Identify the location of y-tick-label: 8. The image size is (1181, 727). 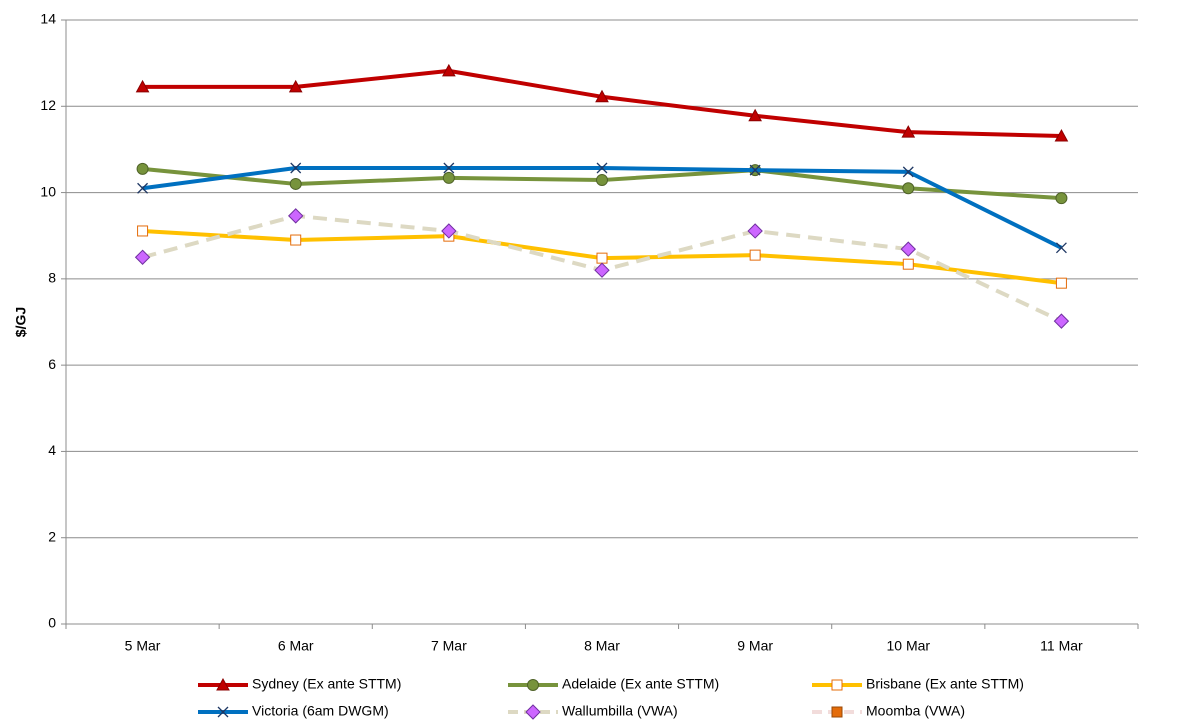
(52, 278).